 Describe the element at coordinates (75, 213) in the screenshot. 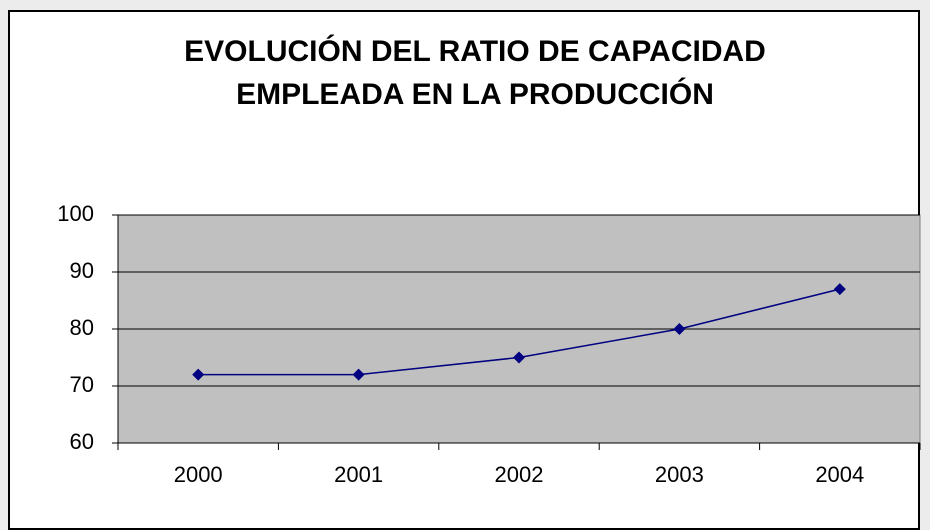

I see `y-tick-label: 100` at that location.